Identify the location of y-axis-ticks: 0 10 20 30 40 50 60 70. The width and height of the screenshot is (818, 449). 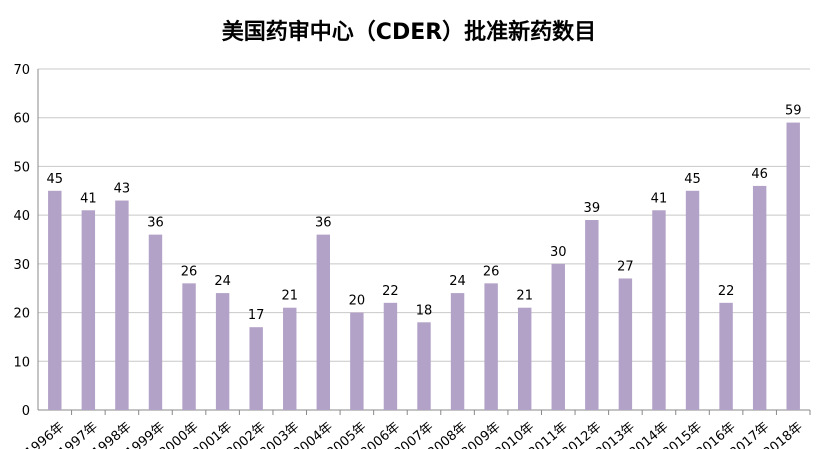
(21, 241).